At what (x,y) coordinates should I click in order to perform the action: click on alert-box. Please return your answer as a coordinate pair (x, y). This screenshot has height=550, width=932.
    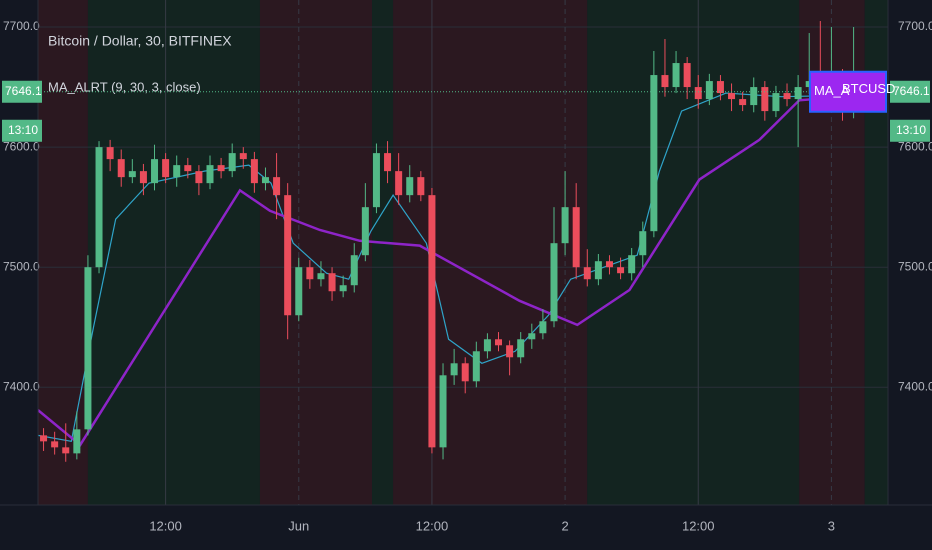
    Looking at the image, I should click on (848, 91).